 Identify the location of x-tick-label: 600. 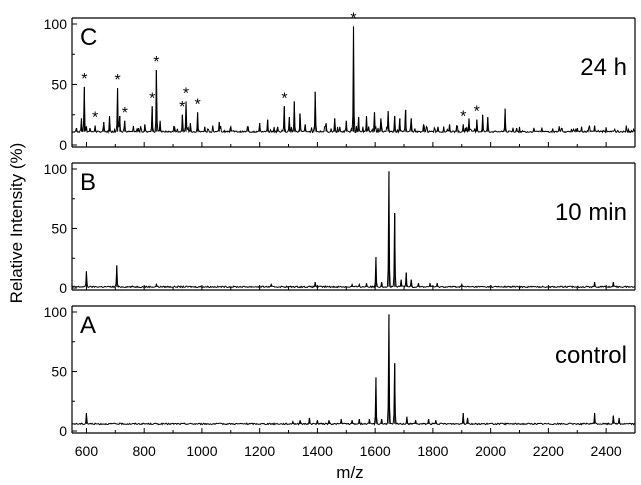
(87, 451).